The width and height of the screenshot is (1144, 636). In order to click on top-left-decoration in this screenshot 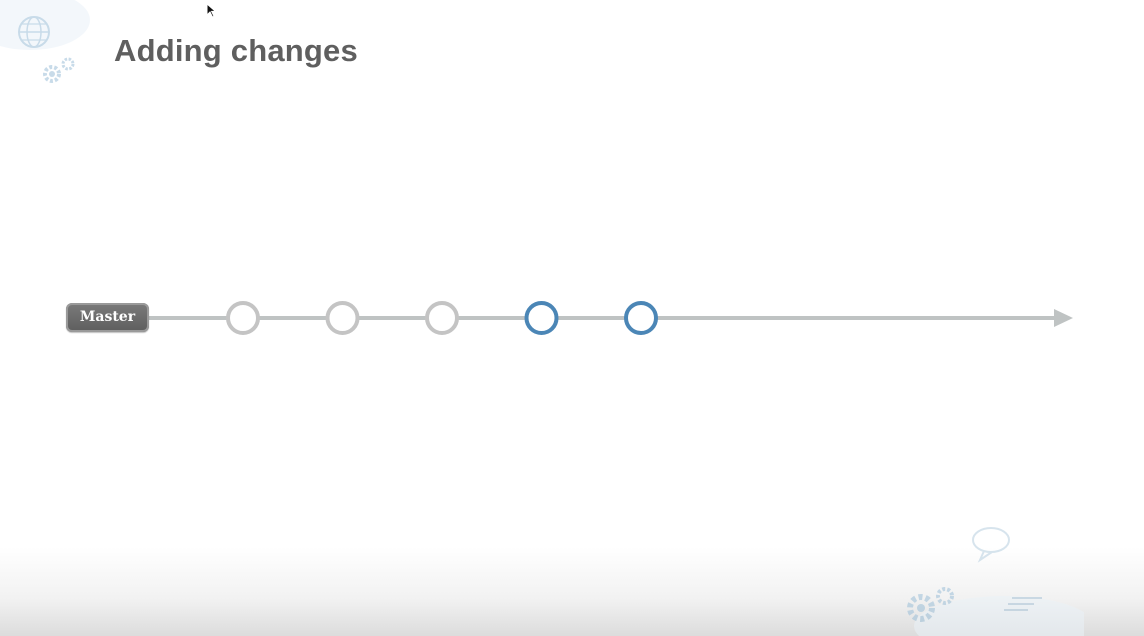, I will do `click(45, 41)`.